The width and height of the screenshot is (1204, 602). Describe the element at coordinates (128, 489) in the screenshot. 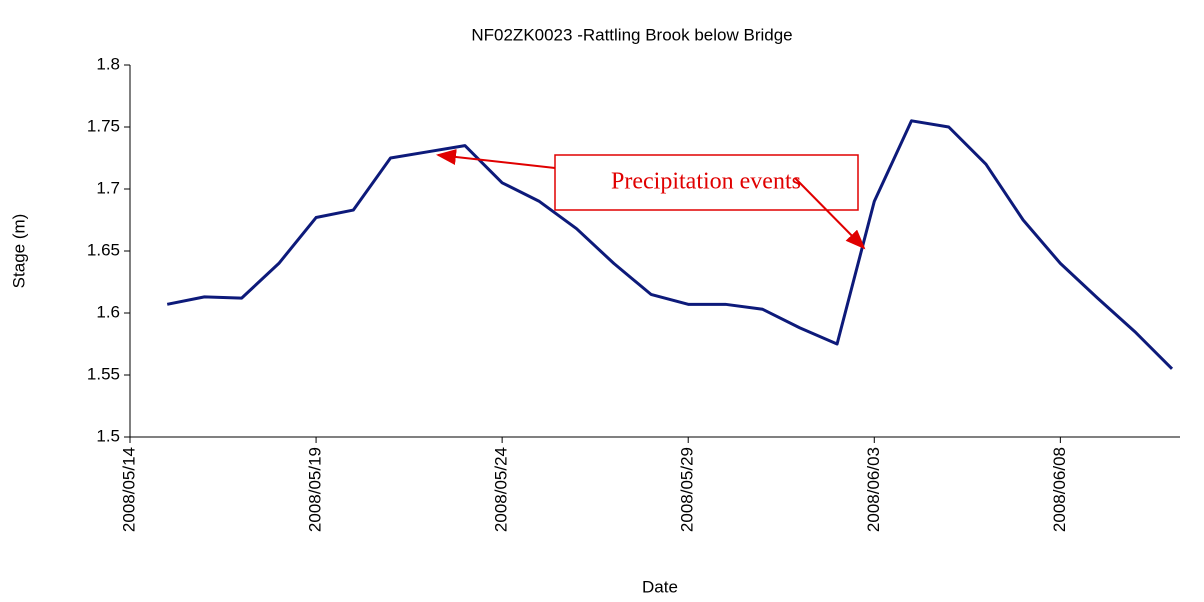

I see `x-tick-label: 2008/05/14` at that location.